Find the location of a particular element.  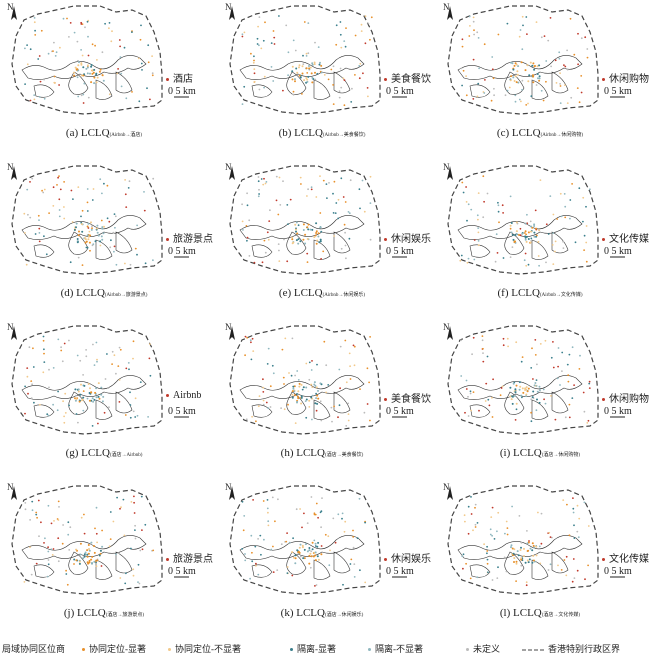

category-label: 休闲娱乐 is located at coordinates (407, 557).